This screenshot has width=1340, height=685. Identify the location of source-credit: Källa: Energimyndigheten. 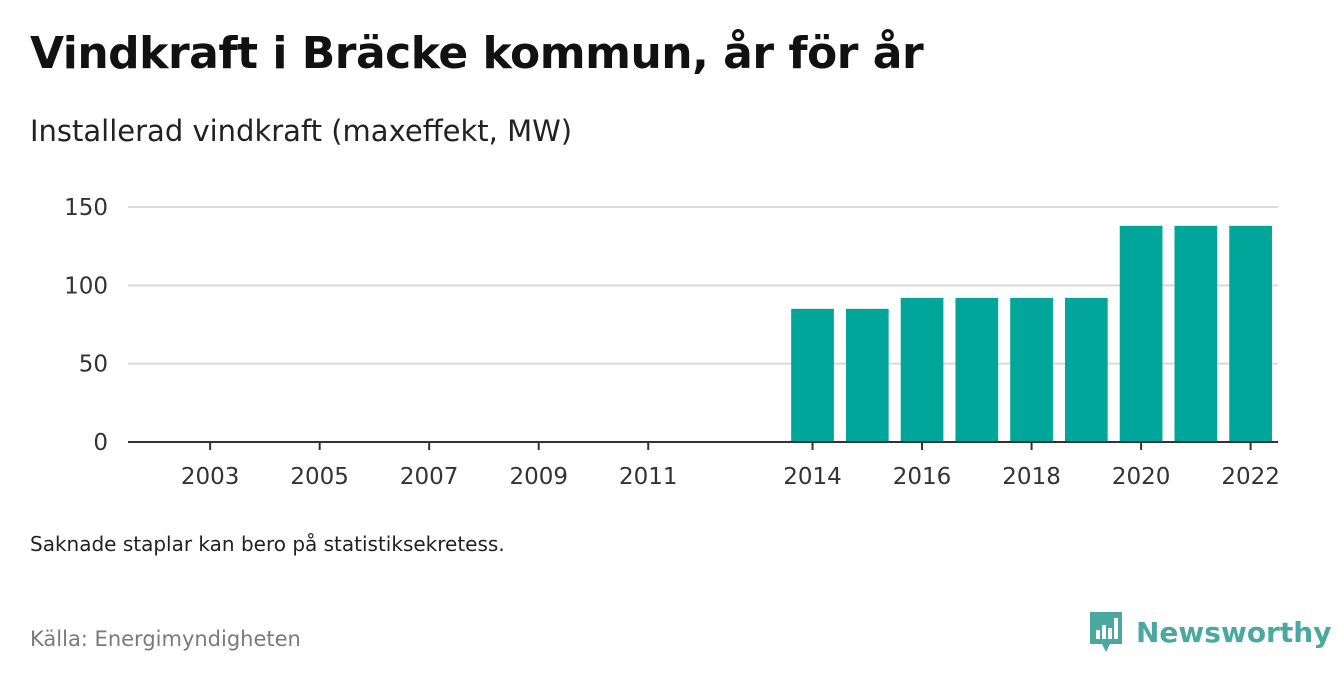
(165, 639).